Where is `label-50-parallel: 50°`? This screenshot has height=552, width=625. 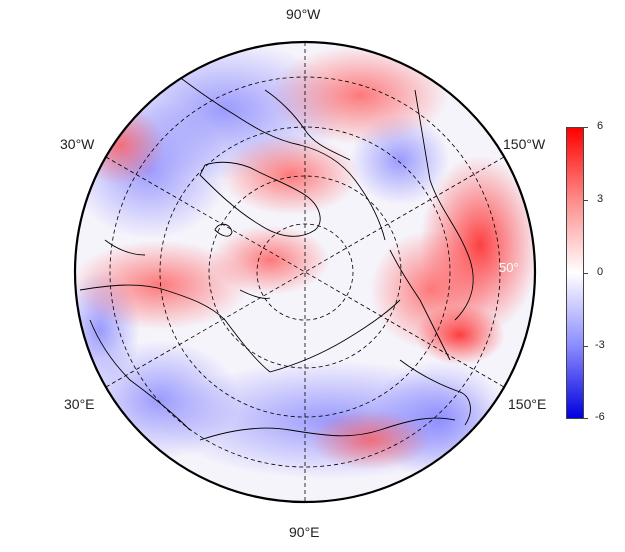
label-50-parallel: 50° is located at coordinates (509, 267).